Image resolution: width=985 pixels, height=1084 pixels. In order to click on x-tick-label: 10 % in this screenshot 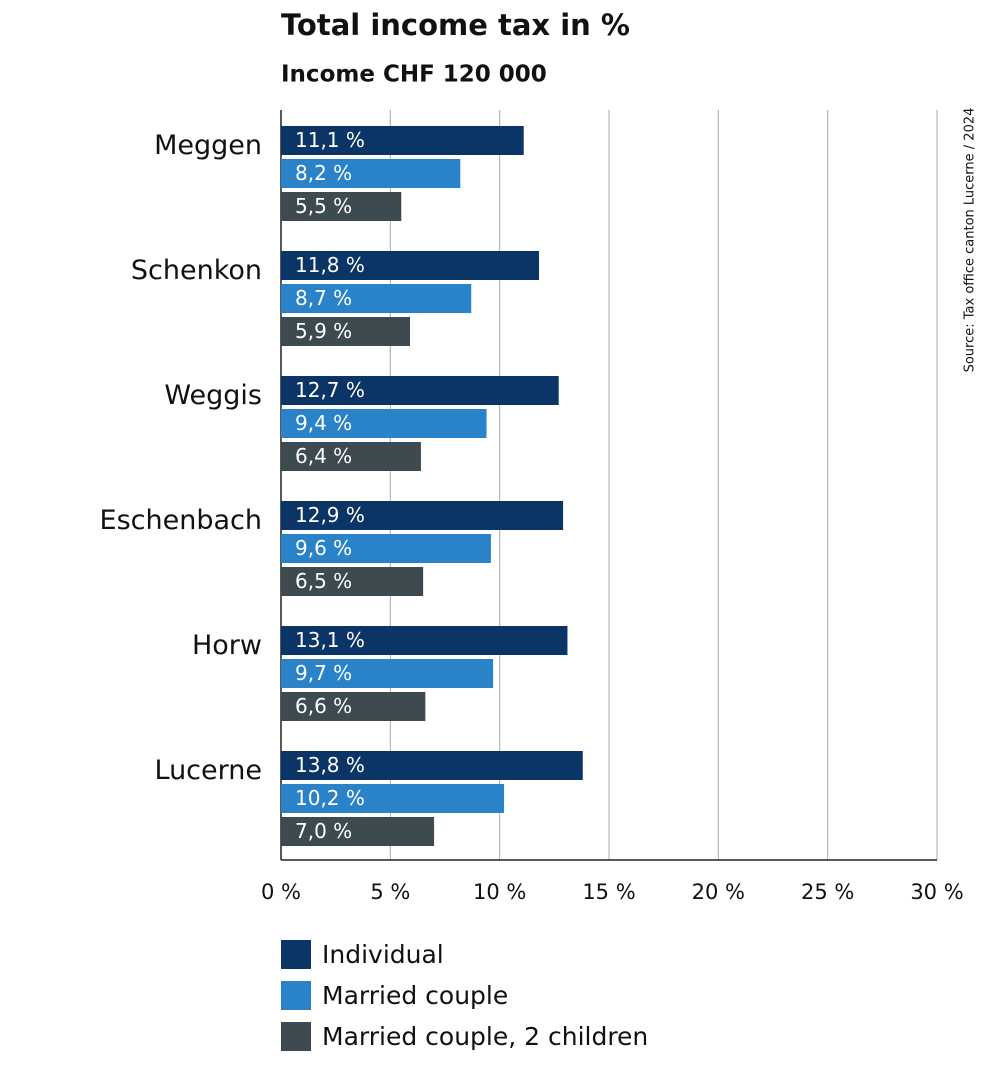, I will do `click(499, 892)`.